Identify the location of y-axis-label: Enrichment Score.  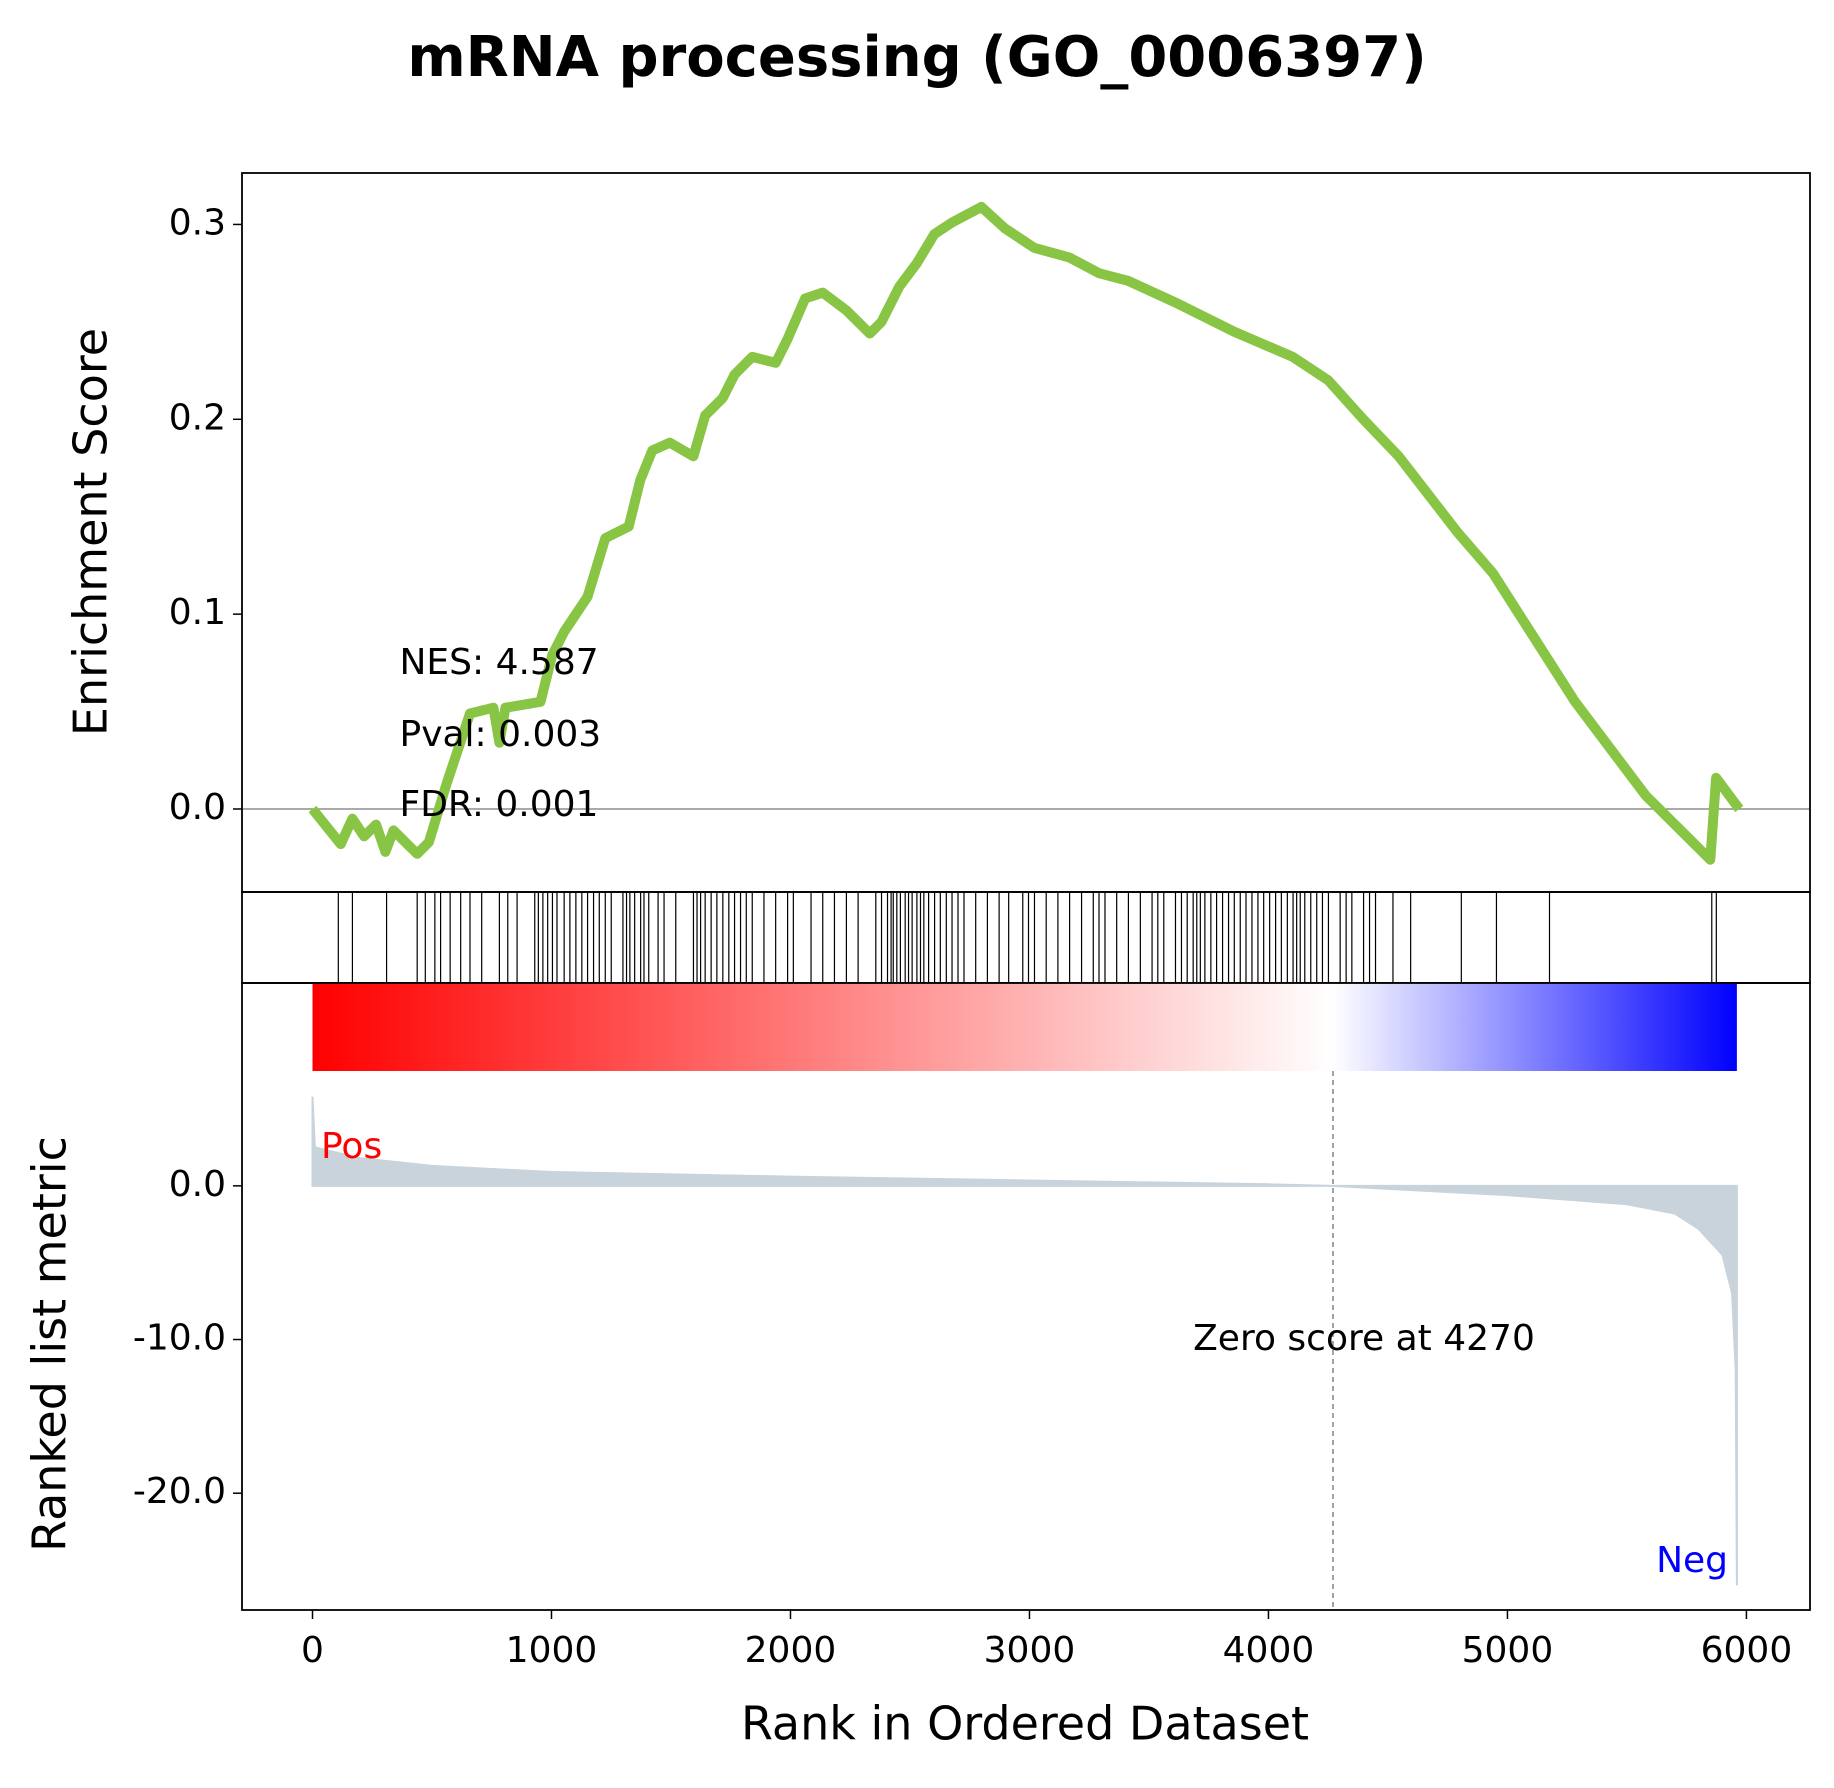
(91, 532).